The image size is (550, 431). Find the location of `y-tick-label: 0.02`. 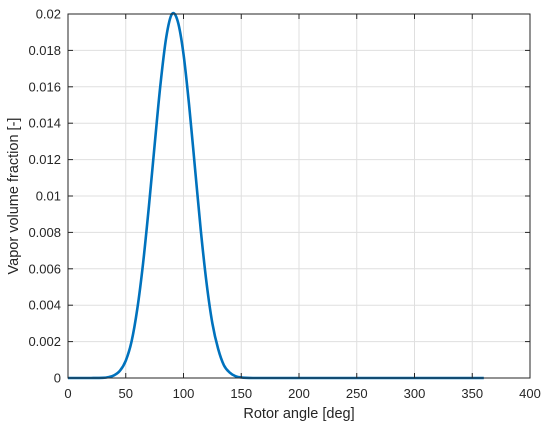

y-tick-label: 0.02 is located at coordinates (48, 14).